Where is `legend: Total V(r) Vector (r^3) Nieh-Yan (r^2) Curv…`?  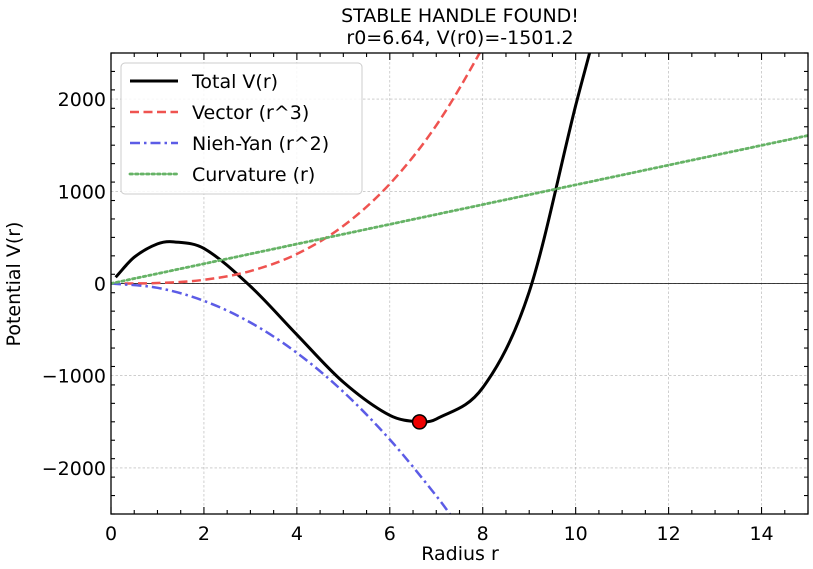 legend: Total V(r) Vector (r^3) Nieh-Yan (r^2) Curv… is located at coordinates (241, 128).